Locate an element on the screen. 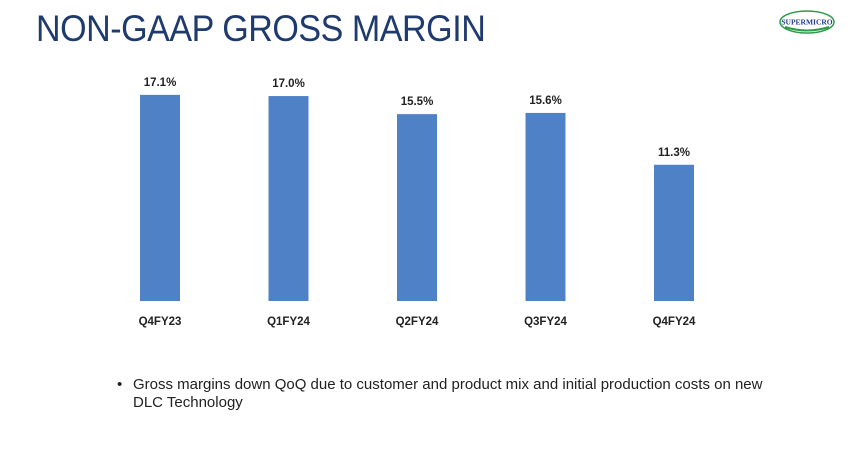 Image resolution: width=848 pixels, height=464 pixels. supermicro-logo-graphic: SUPERMICRO is located at coordinates (807, 22).